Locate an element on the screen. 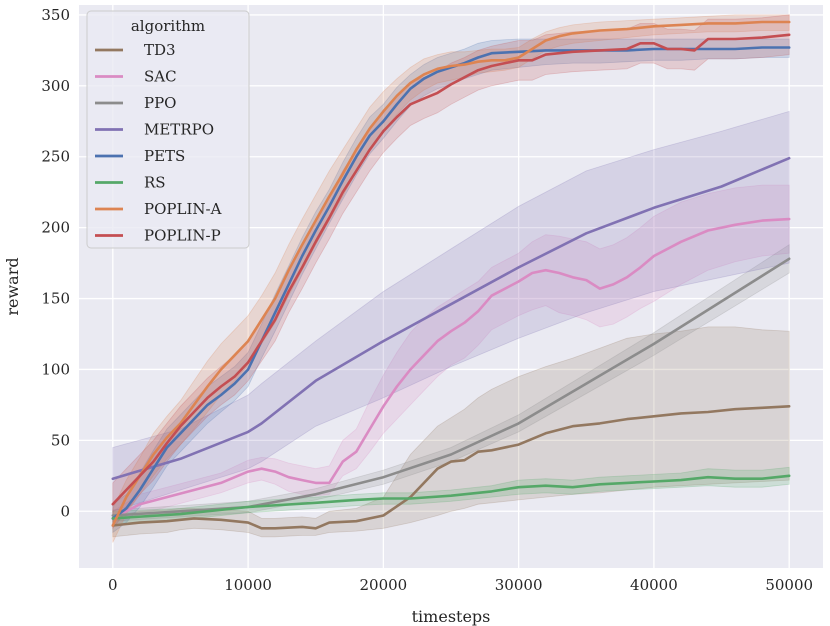 This screenshot has width=830, height=626. legend-label-td3: TD3 is located at coordinates (160, 50).